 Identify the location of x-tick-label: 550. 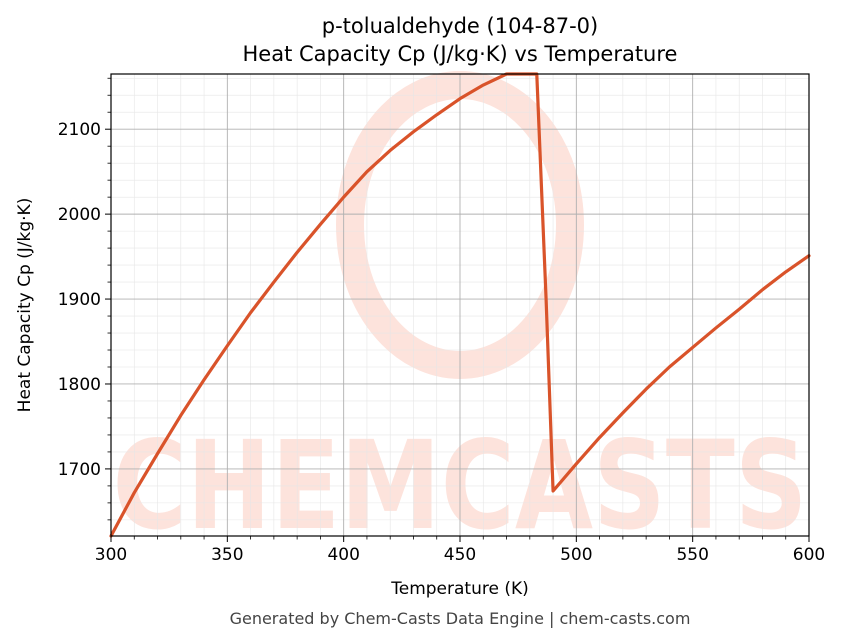
(692, 555).